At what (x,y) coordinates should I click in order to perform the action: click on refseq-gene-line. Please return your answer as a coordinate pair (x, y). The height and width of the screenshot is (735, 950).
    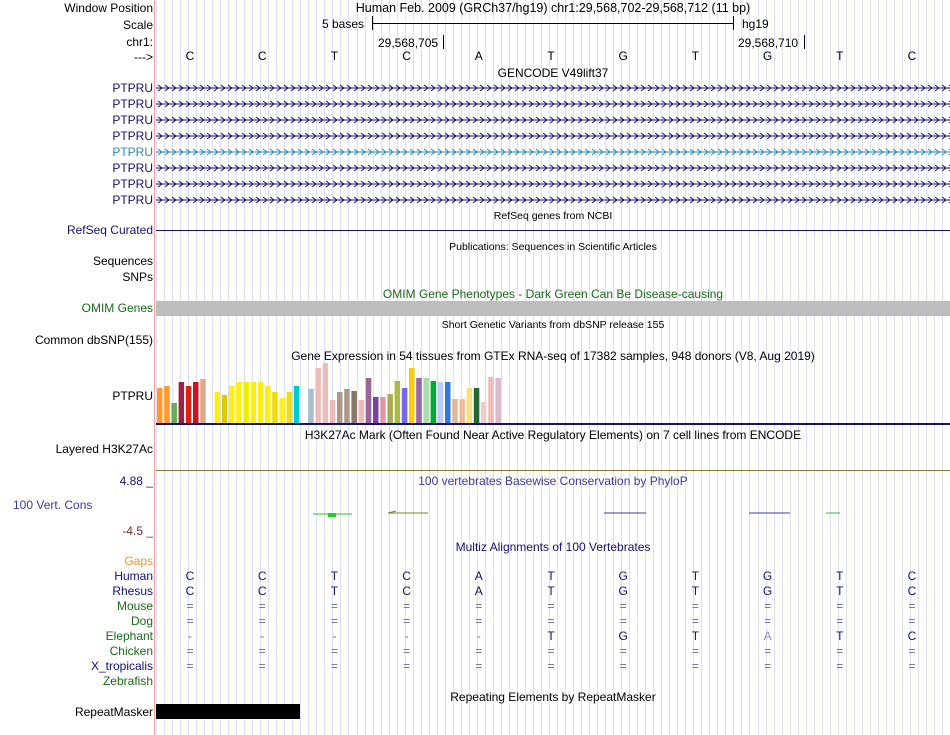
    Looking at the image, I should click on (553, 230).